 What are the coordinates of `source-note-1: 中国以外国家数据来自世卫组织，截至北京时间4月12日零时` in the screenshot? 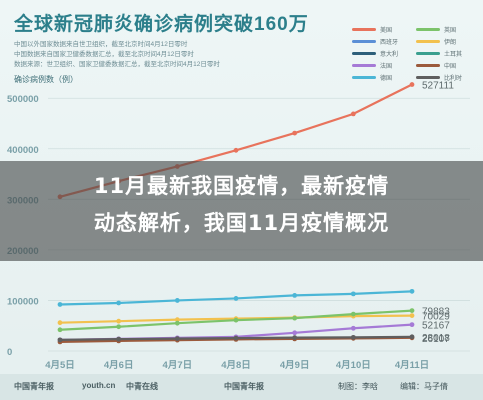 It's located at (101, 44).